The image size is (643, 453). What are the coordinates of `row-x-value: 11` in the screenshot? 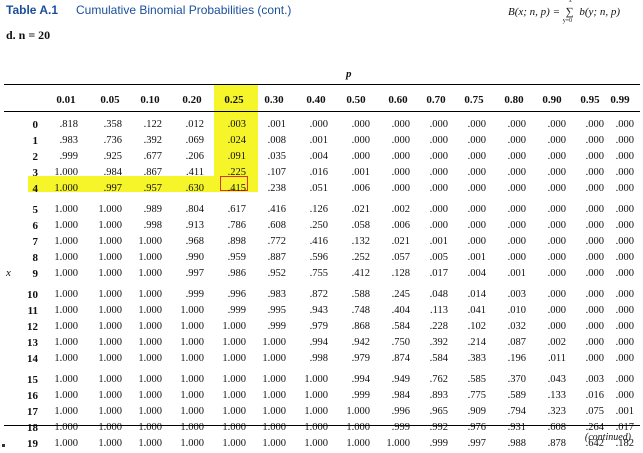 It's located at (32, 311).